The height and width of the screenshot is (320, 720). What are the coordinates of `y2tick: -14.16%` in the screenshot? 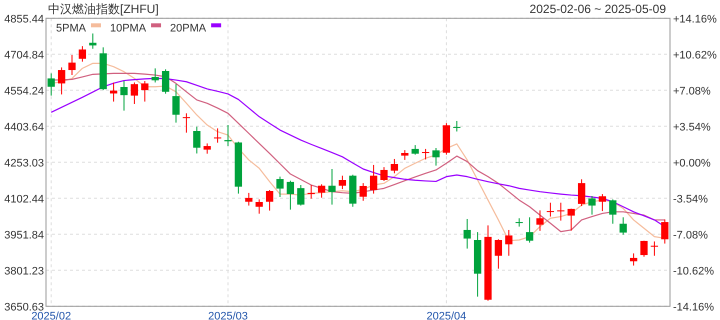 It's located at (693, 307).